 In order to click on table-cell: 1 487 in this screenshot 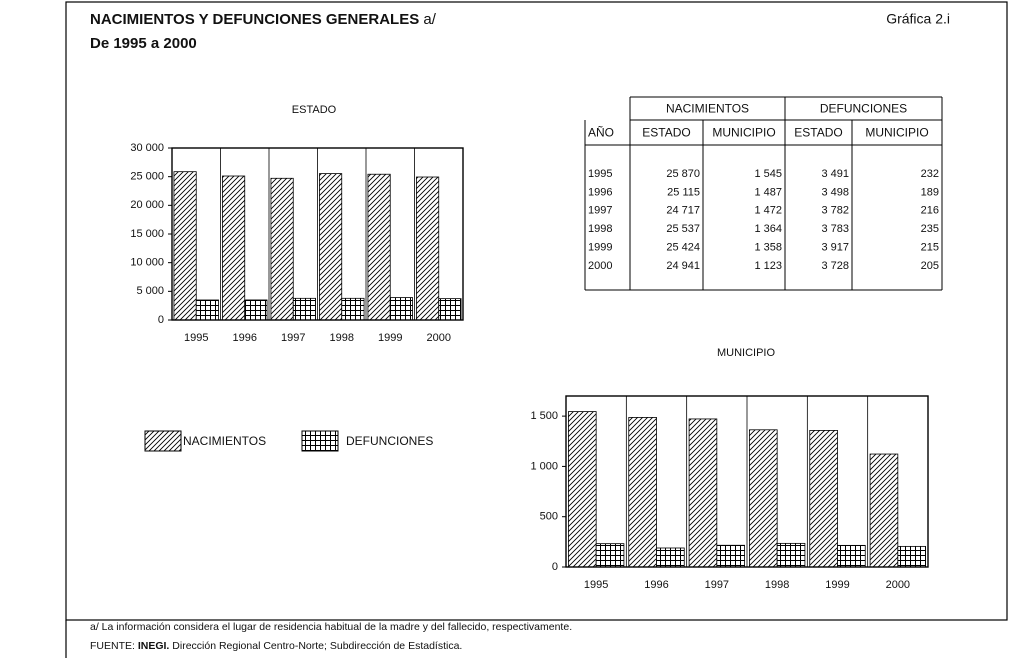, I will do `click(768, 192)`.